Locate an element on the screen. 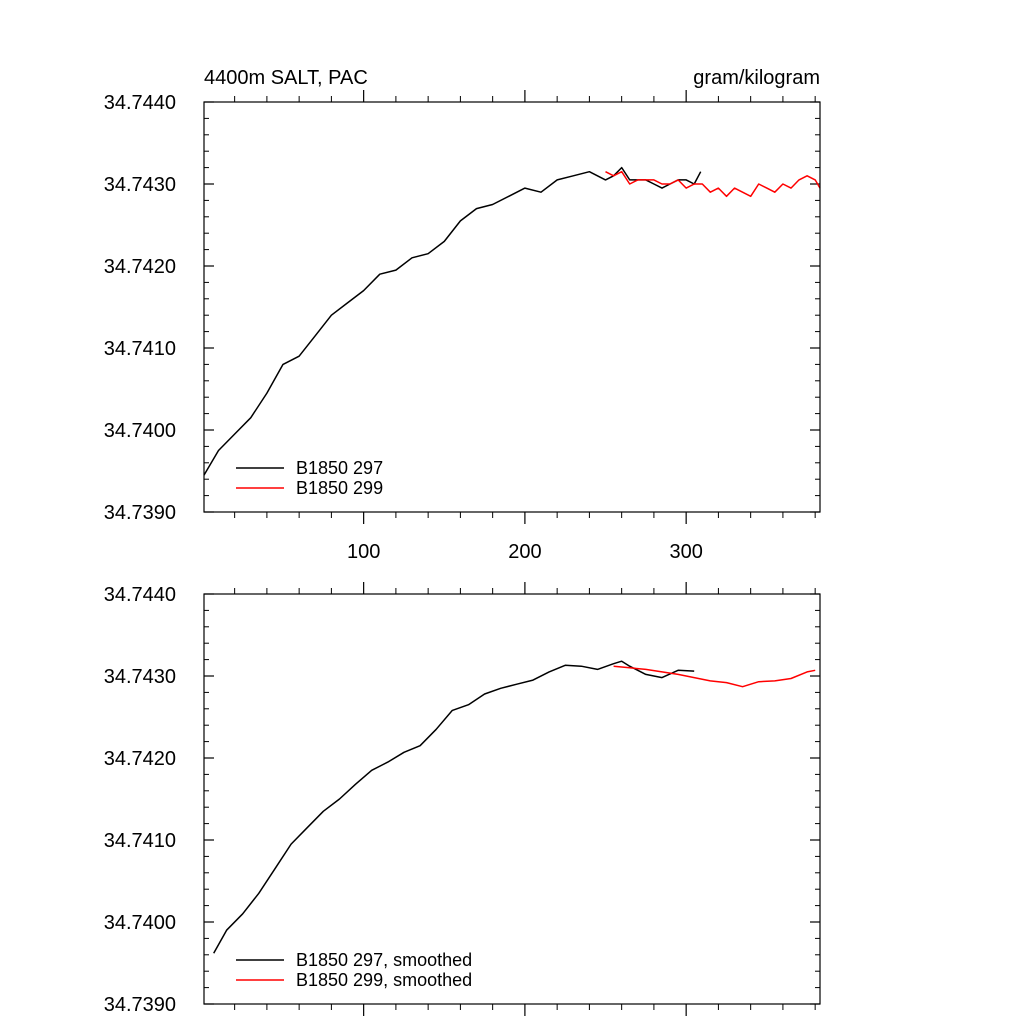 This screenshot has height=1024, width=1024. top-ytick-label: 34.7420 is located at coordinates (140, 267).